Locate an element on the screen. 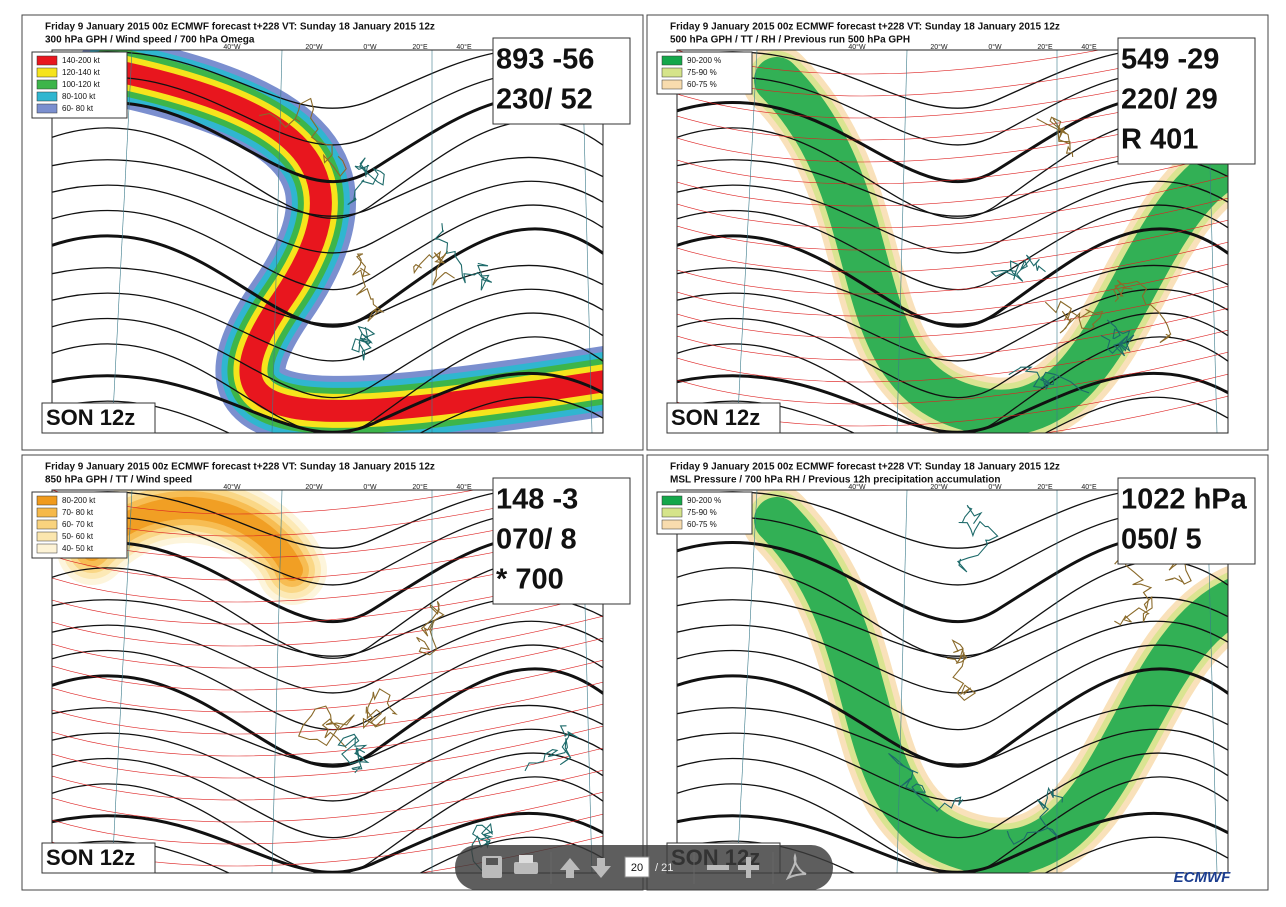 This screenshot has width=1286, height=907. legend-label: 100-120 kt is located at coordinates (81, 84).